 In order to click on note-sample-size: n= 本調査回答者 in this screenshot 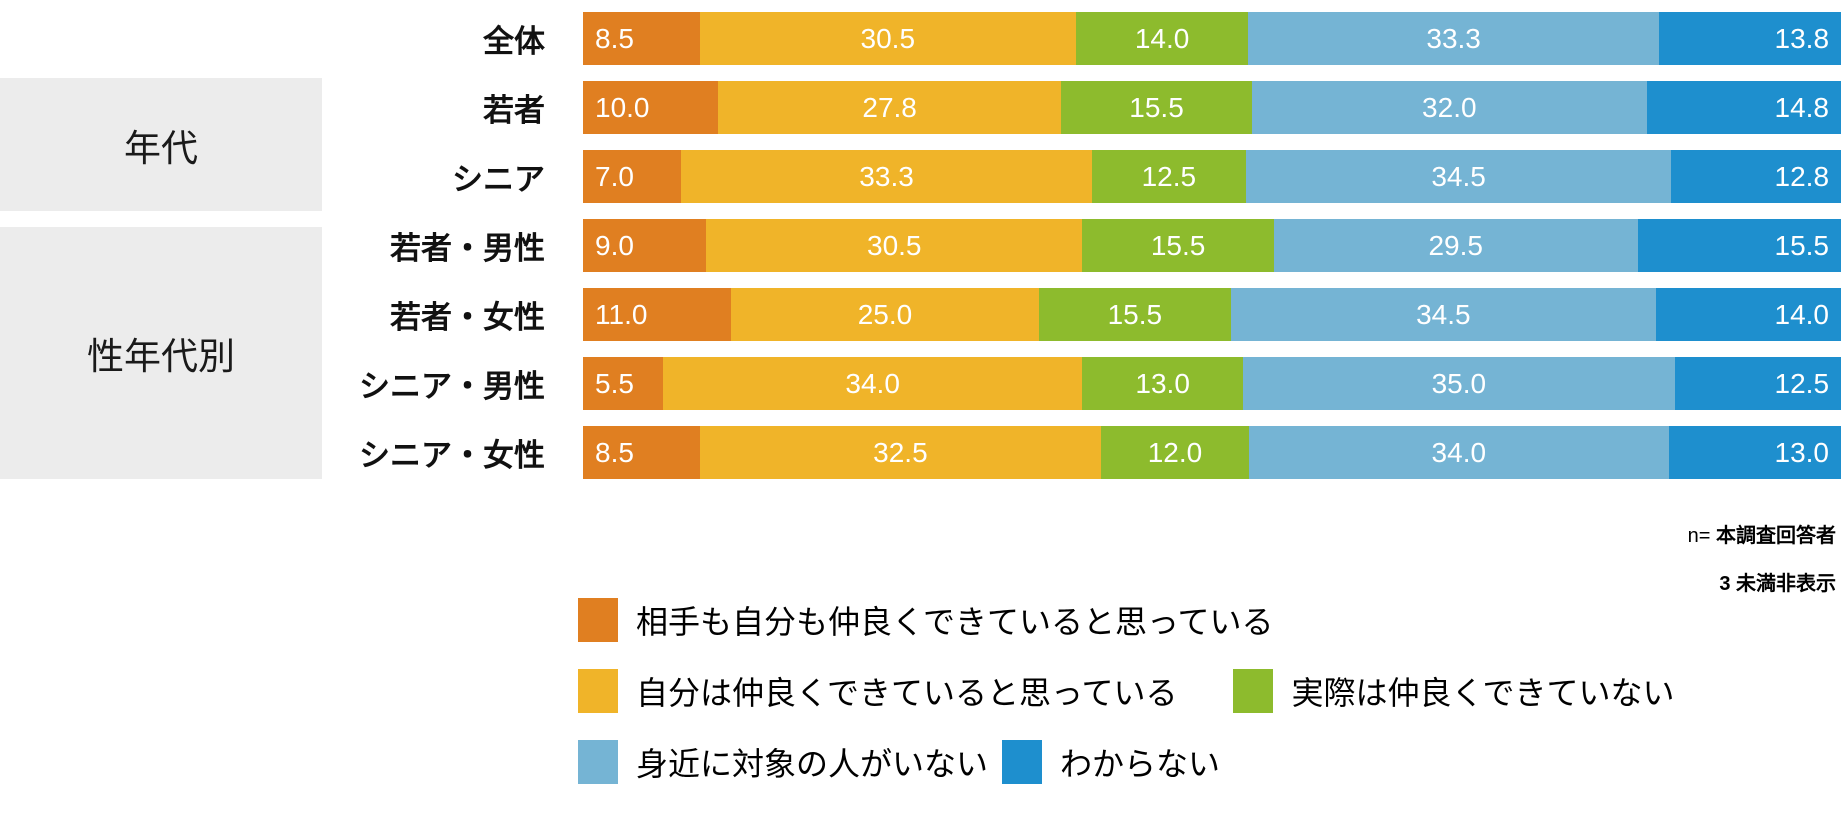, I will do `click(1762, 536)`.